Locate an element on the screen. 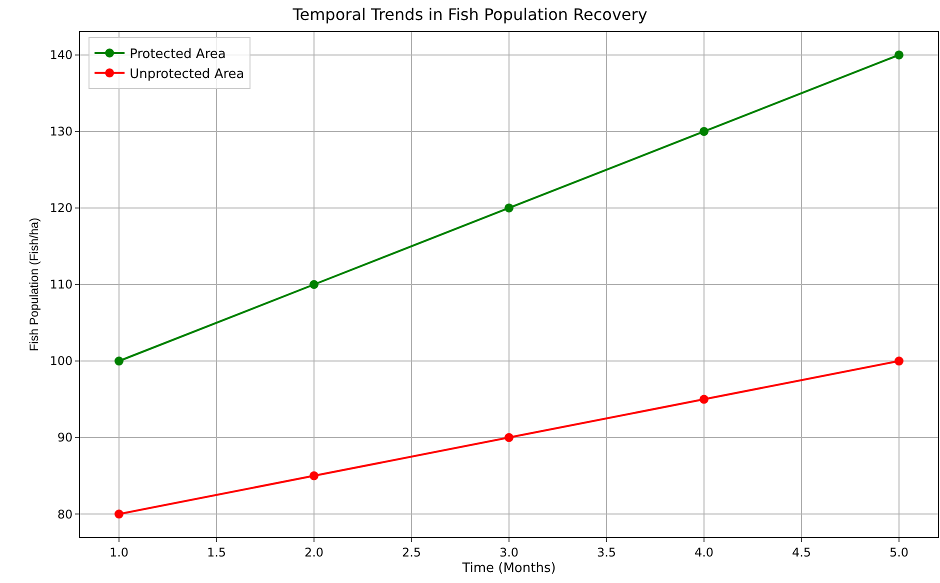 The image size is (940, 583). y-tick-label: 90 is located at coordinates (65, 437).